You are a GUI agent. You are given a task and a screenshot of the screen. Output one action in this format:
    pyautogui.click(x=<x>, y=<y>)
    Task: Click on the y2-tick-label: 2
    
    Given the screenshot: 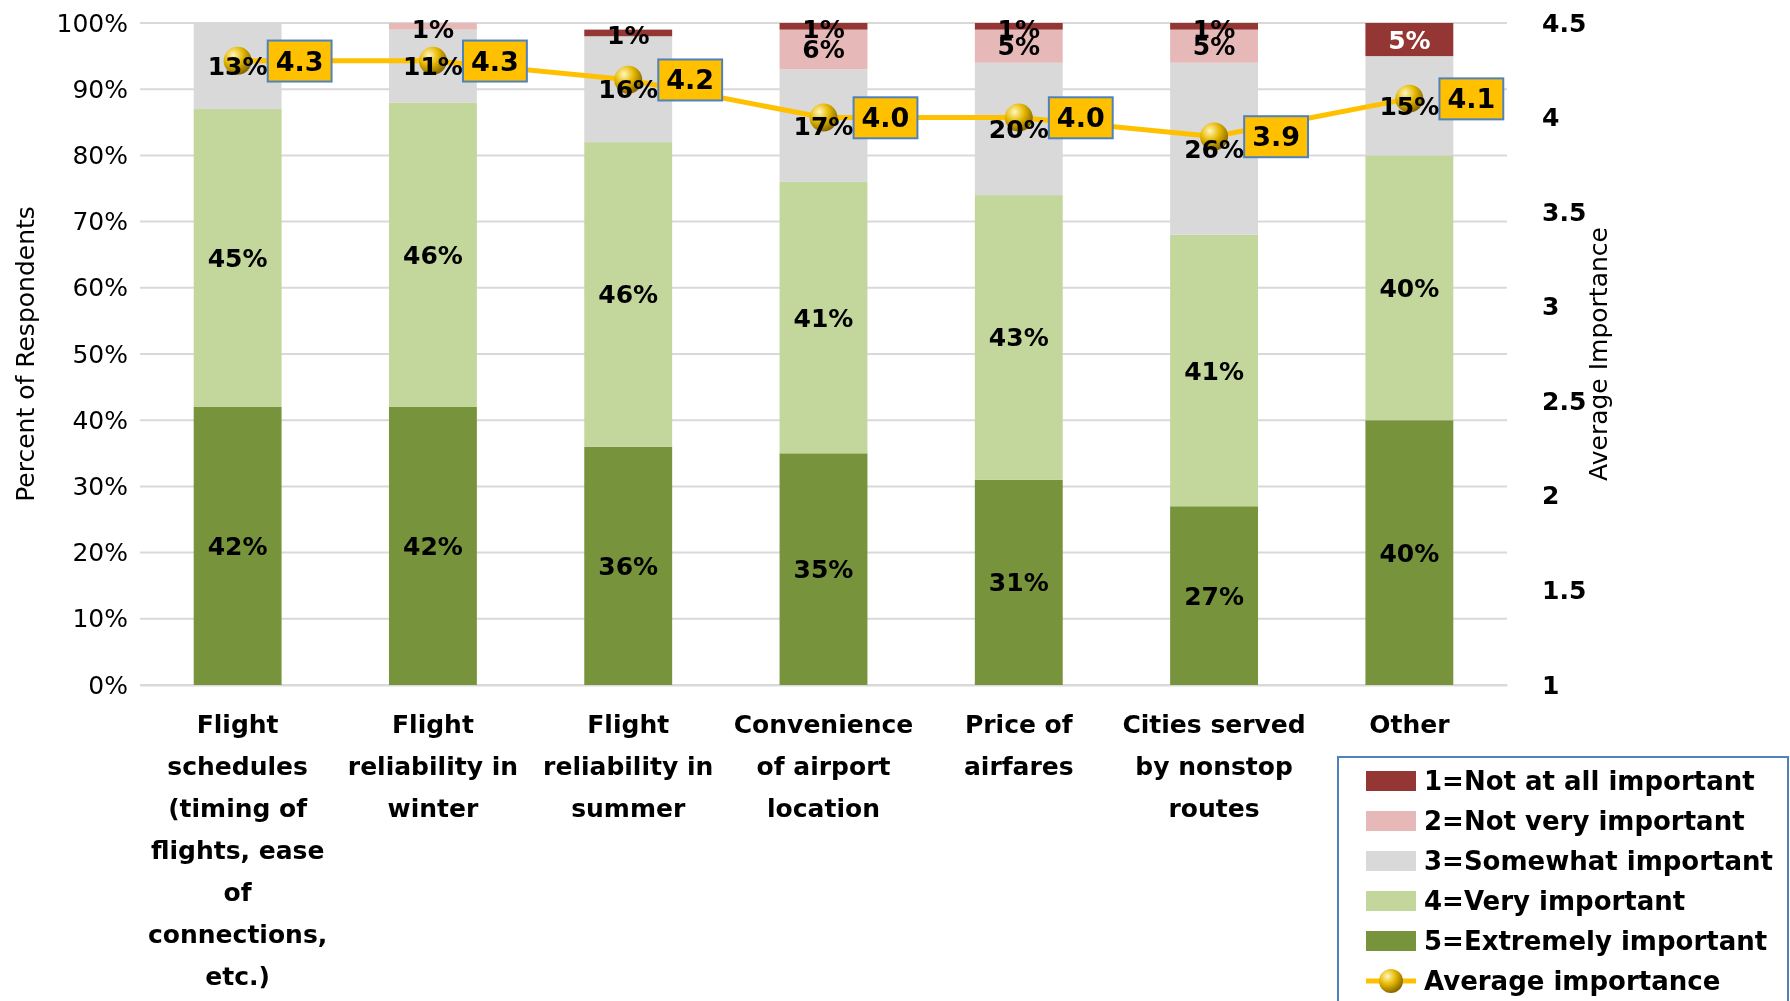 What is the action you would take?
    pyautogui.click(x=1551, y=496)
    